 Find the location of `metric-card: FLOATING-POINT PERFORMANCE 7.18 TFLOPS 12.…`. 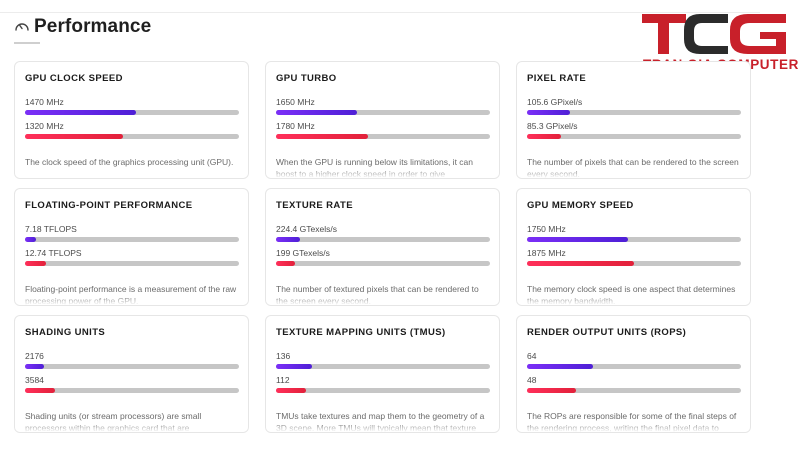

metric-card: FLOATING-POINT PERFORMANCE 7.18 TFLOPS 12.… is located at coordinates (131, 247).